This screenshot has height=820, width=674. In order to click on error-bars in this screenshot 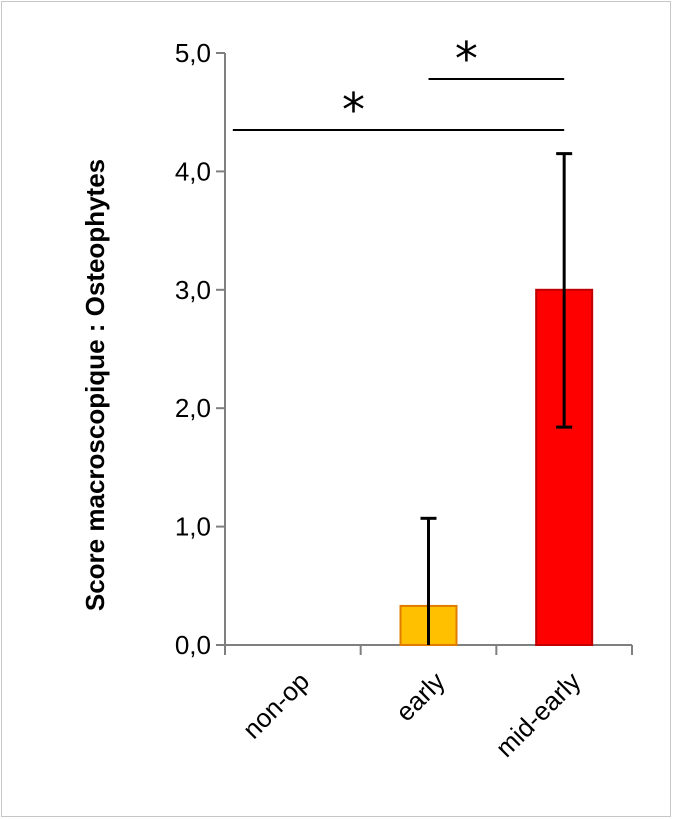, I will do `click(496, 398)`.